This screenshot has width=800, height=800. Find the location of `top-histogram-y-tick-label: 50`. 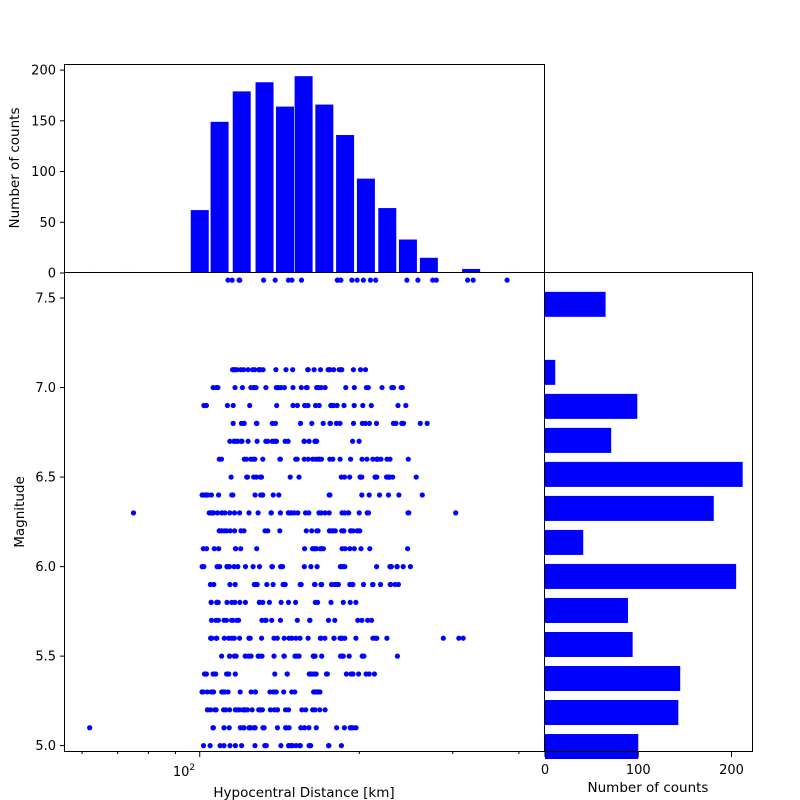

top-histogram-y-tick-label: 50 is located at coordinates (47, 223).